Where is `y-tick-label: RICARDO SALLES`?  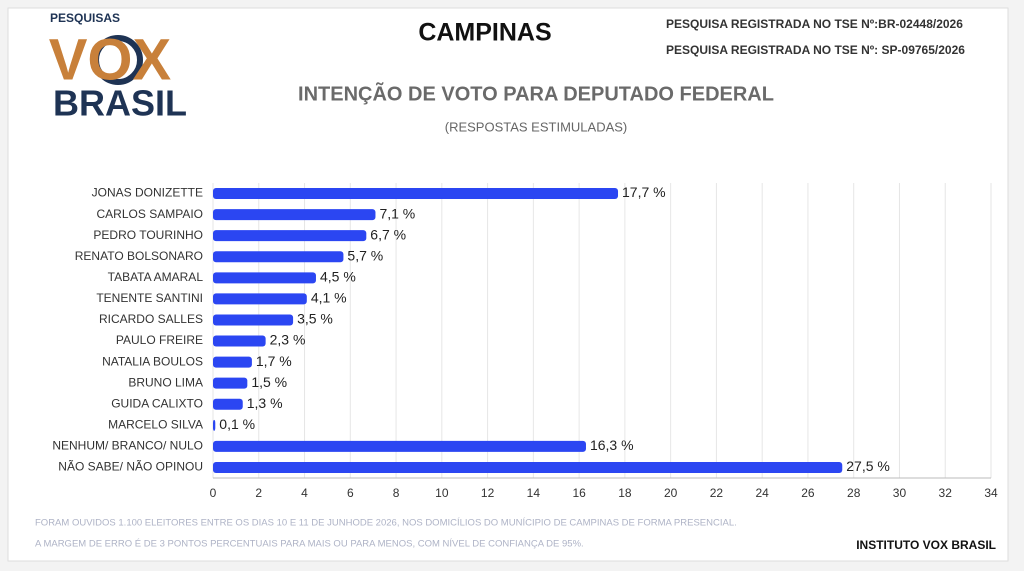
y-tick-label: RICARDO SALLES is located at coordinates (151, 319).